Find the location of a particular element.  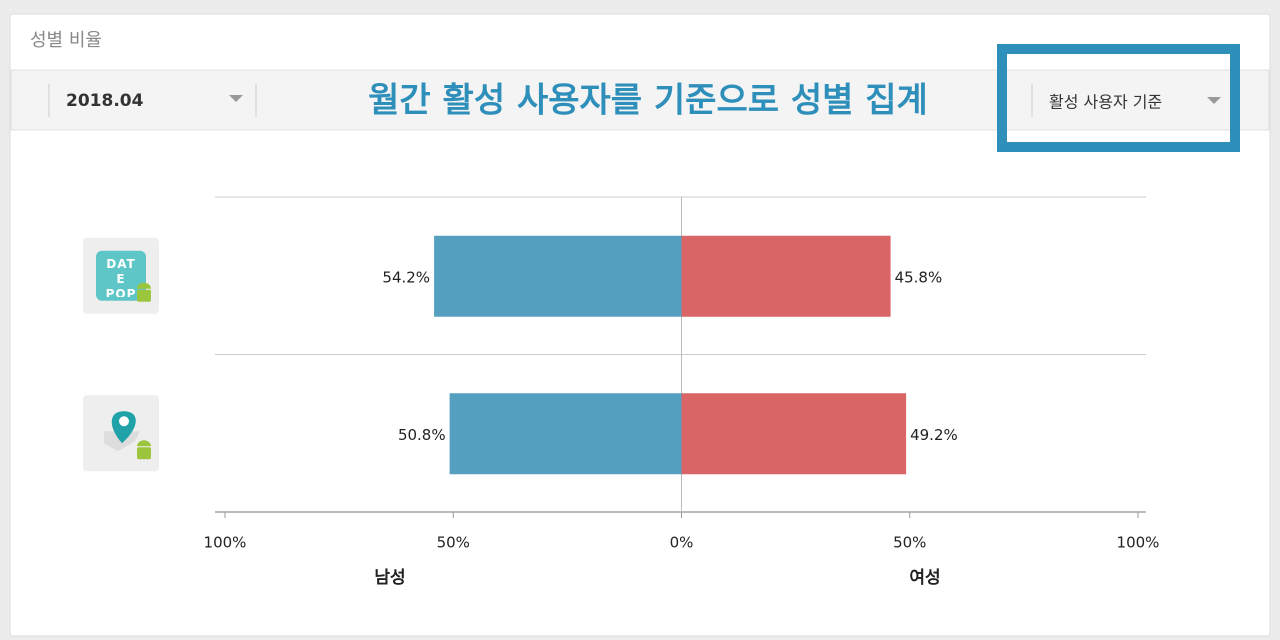

app-icon: DATE POP is located at coordinates (121, 275).